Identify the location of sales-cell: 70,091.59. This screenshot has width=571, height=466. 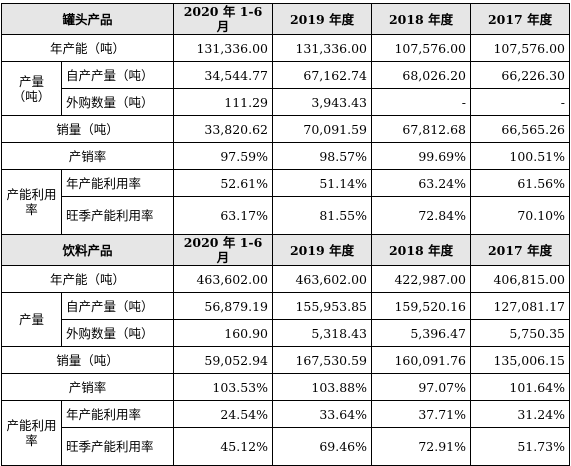
(322, 129).